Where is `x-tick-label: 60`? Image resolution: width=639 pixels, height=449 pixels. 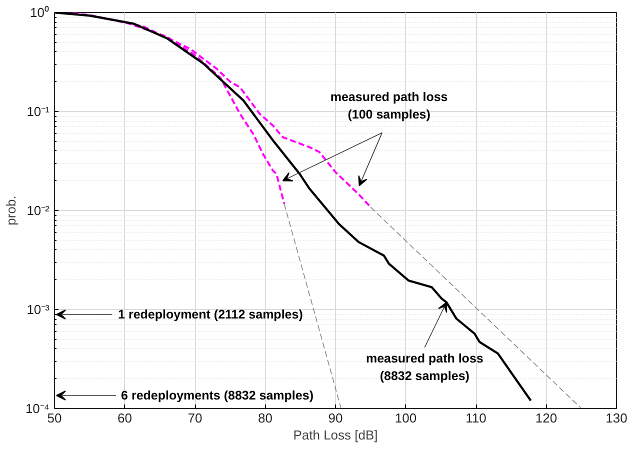
x-tick-label: 60 is located at coordinates (125, 418).